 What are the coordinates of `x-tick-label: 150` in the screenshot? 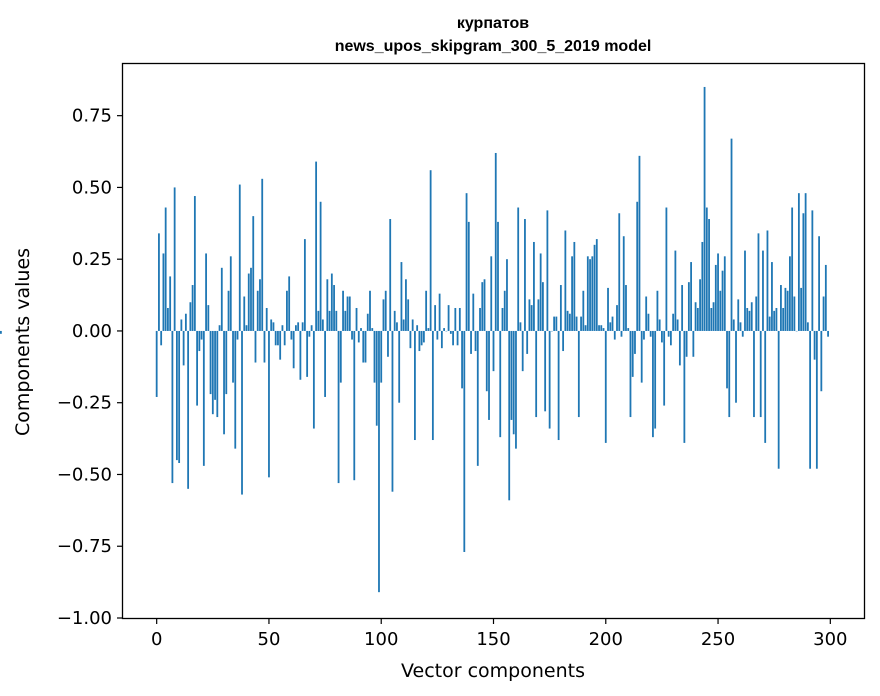 It's located at (493, 639).